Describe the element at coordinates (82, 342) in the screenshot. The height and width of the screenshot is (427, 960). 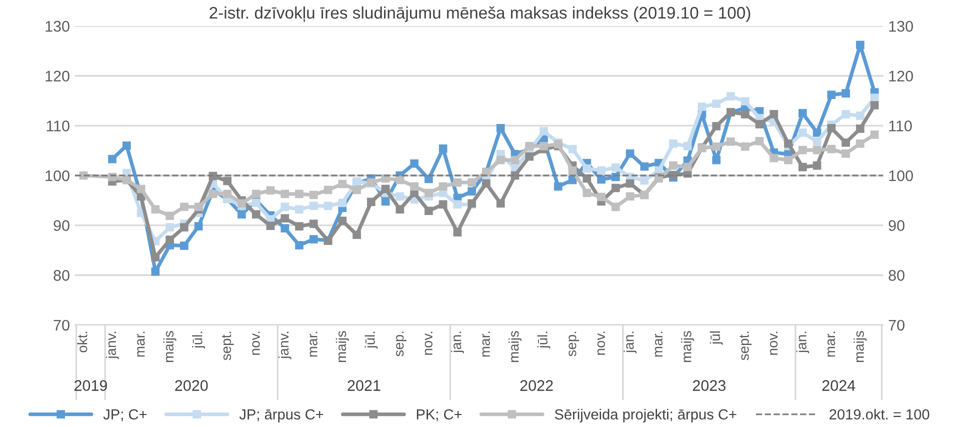
I see `x-tick-label: okt.` at that location.